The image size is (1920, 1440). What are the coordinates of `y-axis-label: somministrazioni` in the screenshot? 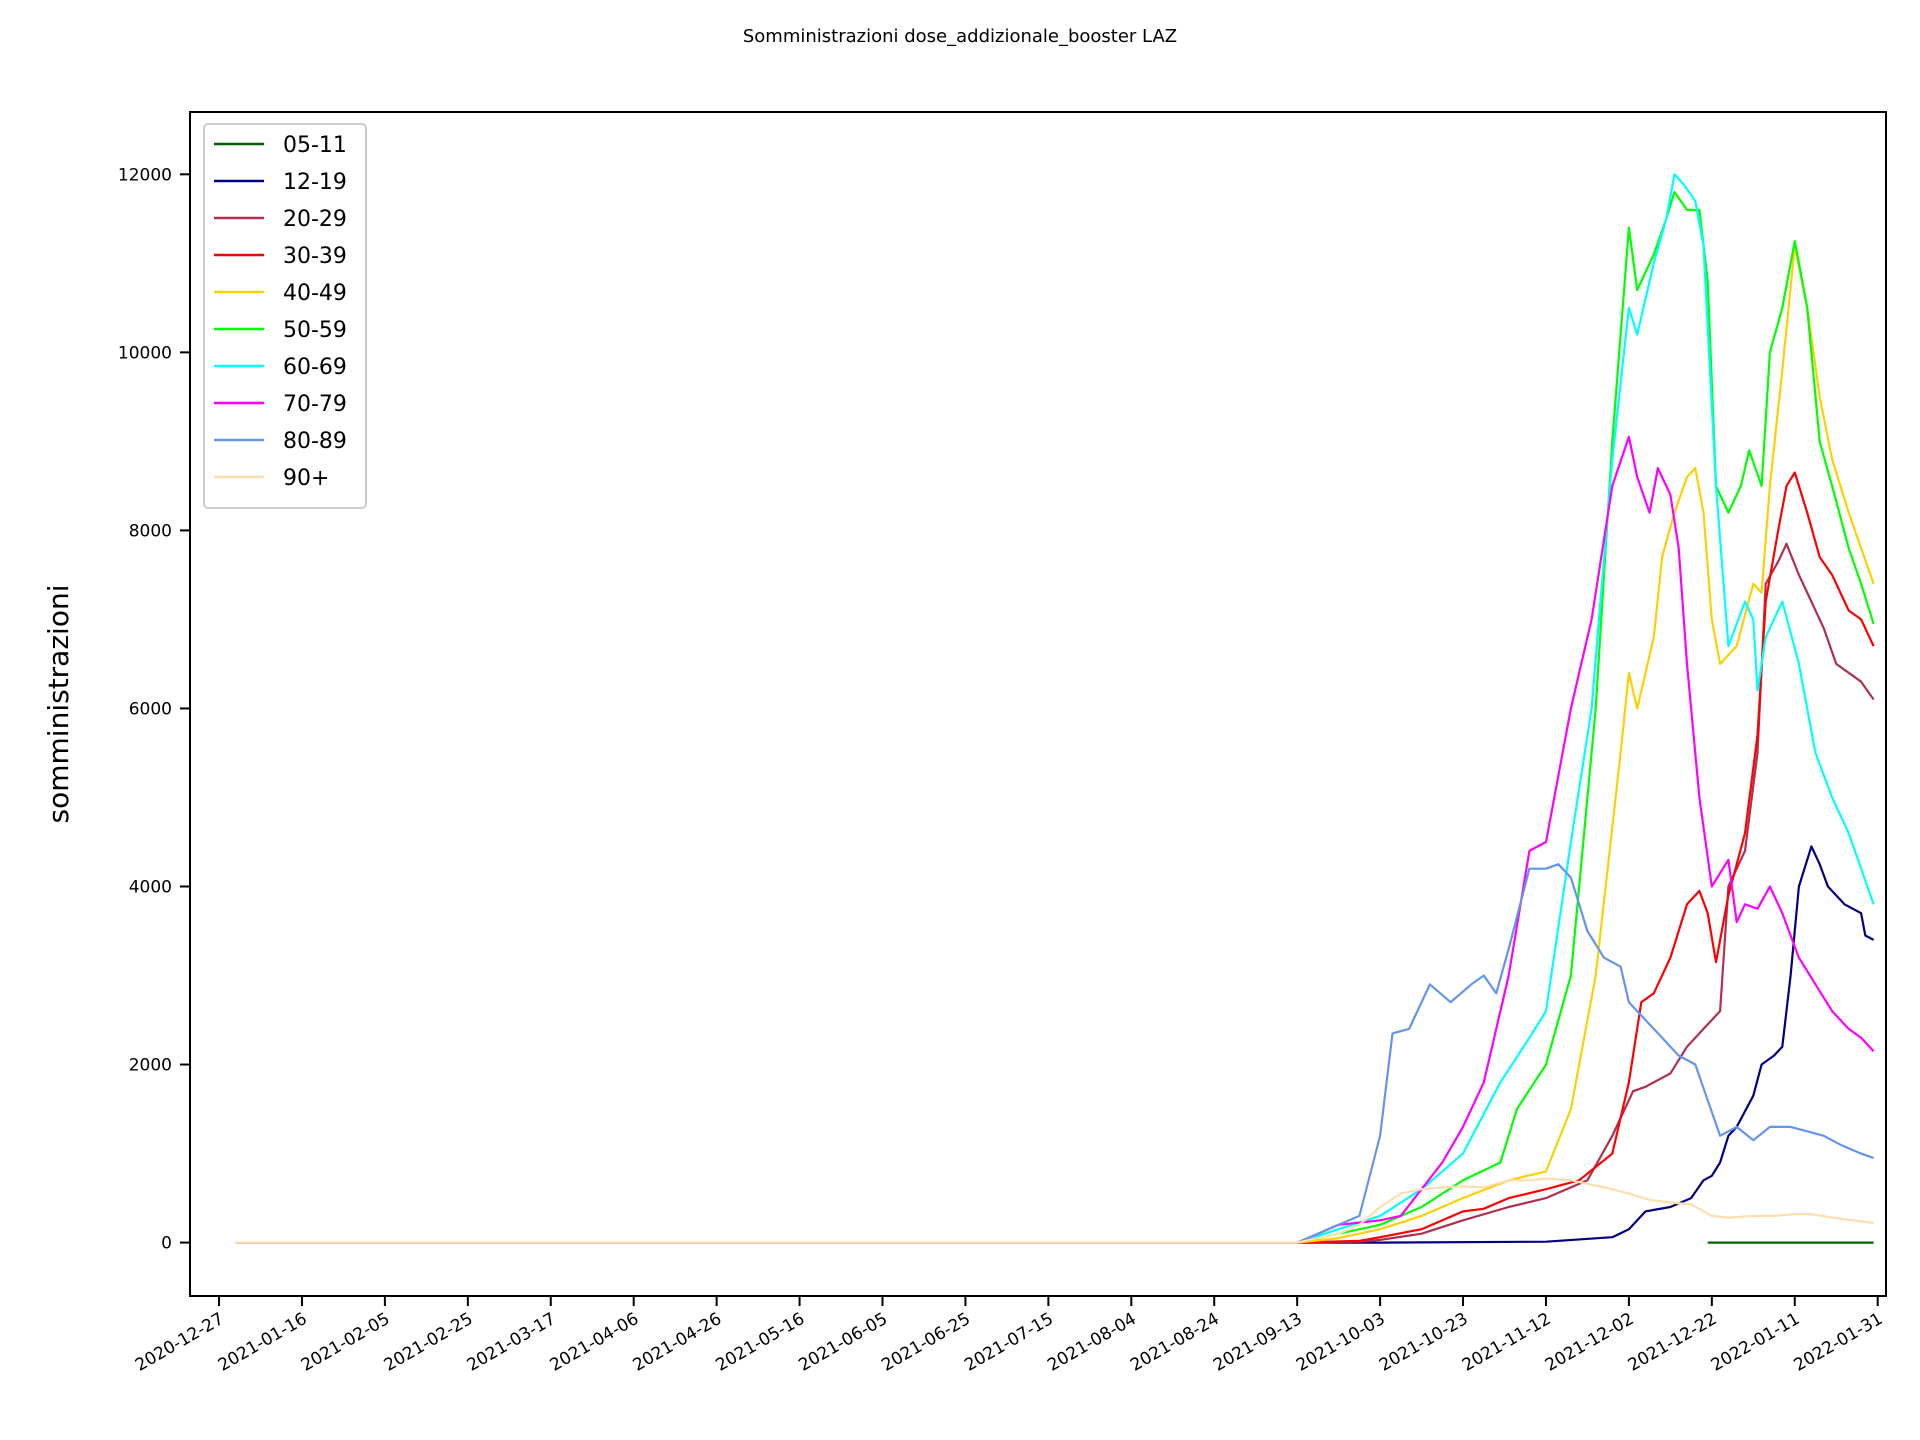 It's located at (58, 704).